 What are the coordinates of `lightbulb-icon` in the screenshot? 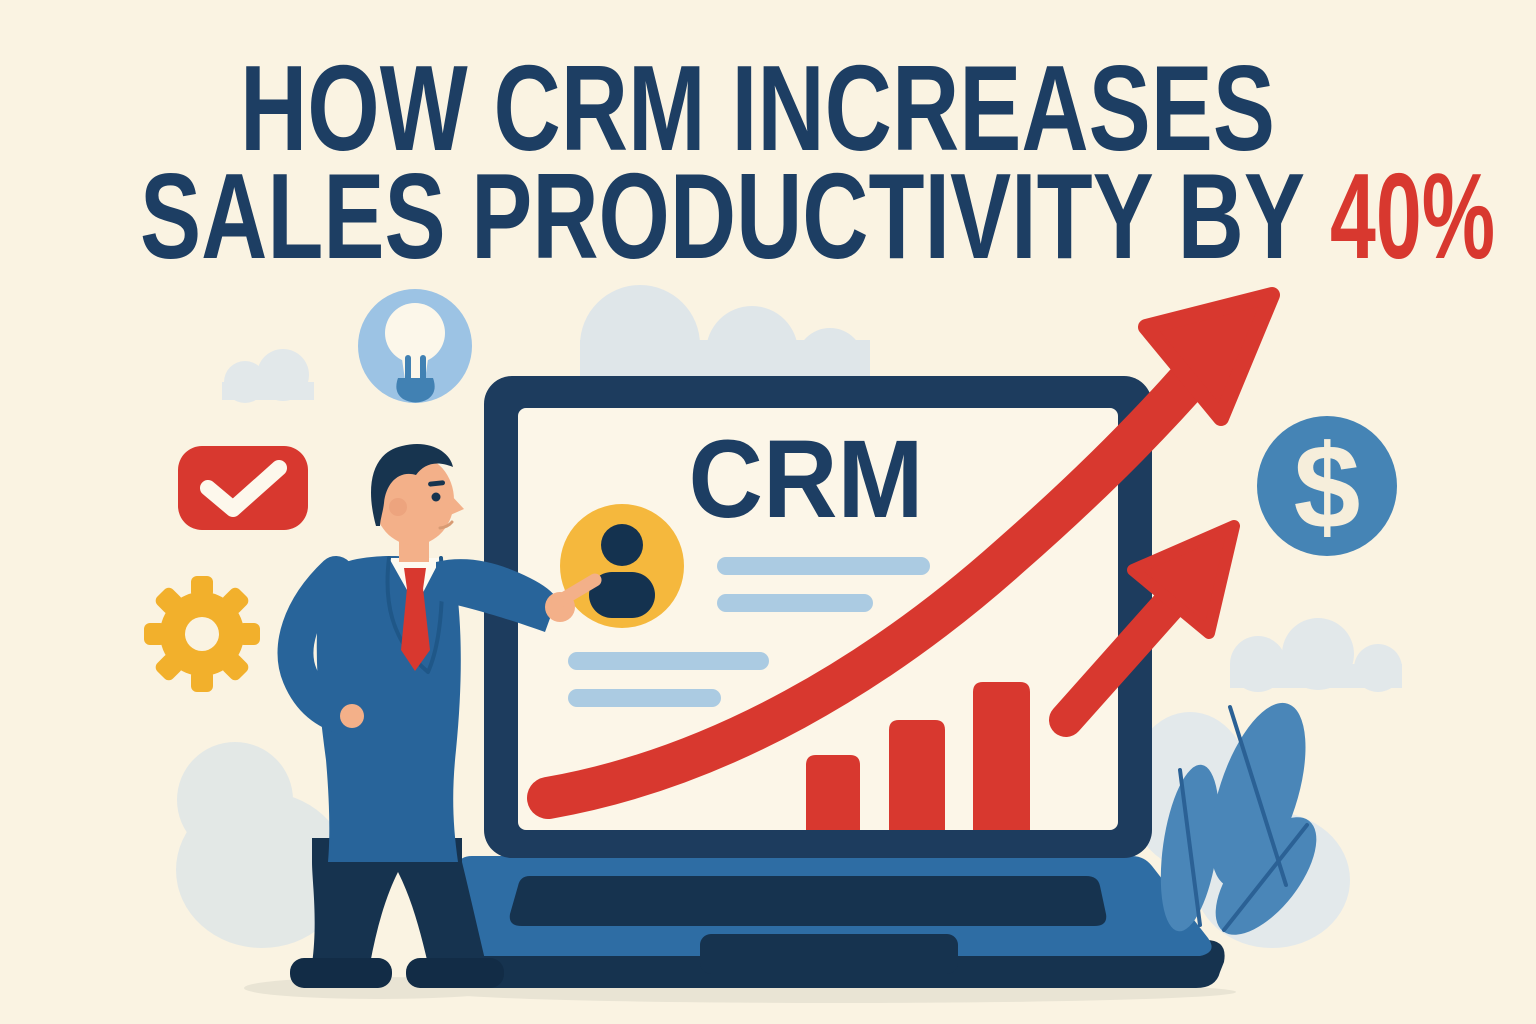 It's located at (415, 346).